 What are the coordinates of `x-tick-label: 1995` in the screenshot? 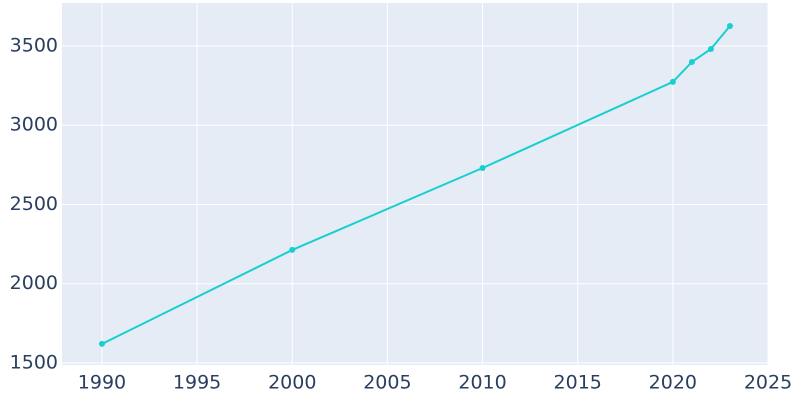 It's located at (197, 383).